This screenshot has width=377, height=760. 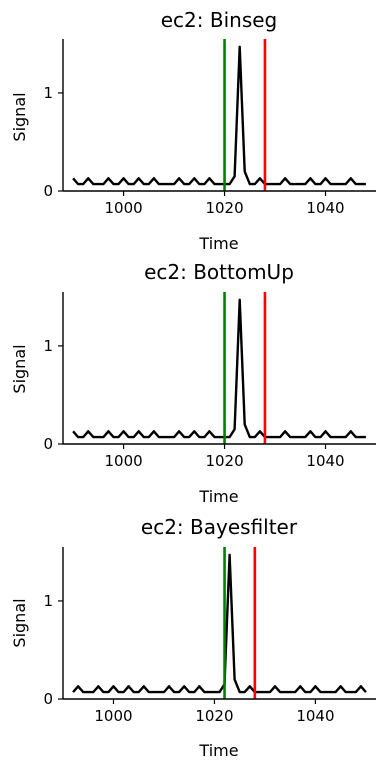 What do you see at coordinates (219, 272) in the screenshot?
I see `chart-title: ec2: BottomUp` at bounding box center [219, 272].